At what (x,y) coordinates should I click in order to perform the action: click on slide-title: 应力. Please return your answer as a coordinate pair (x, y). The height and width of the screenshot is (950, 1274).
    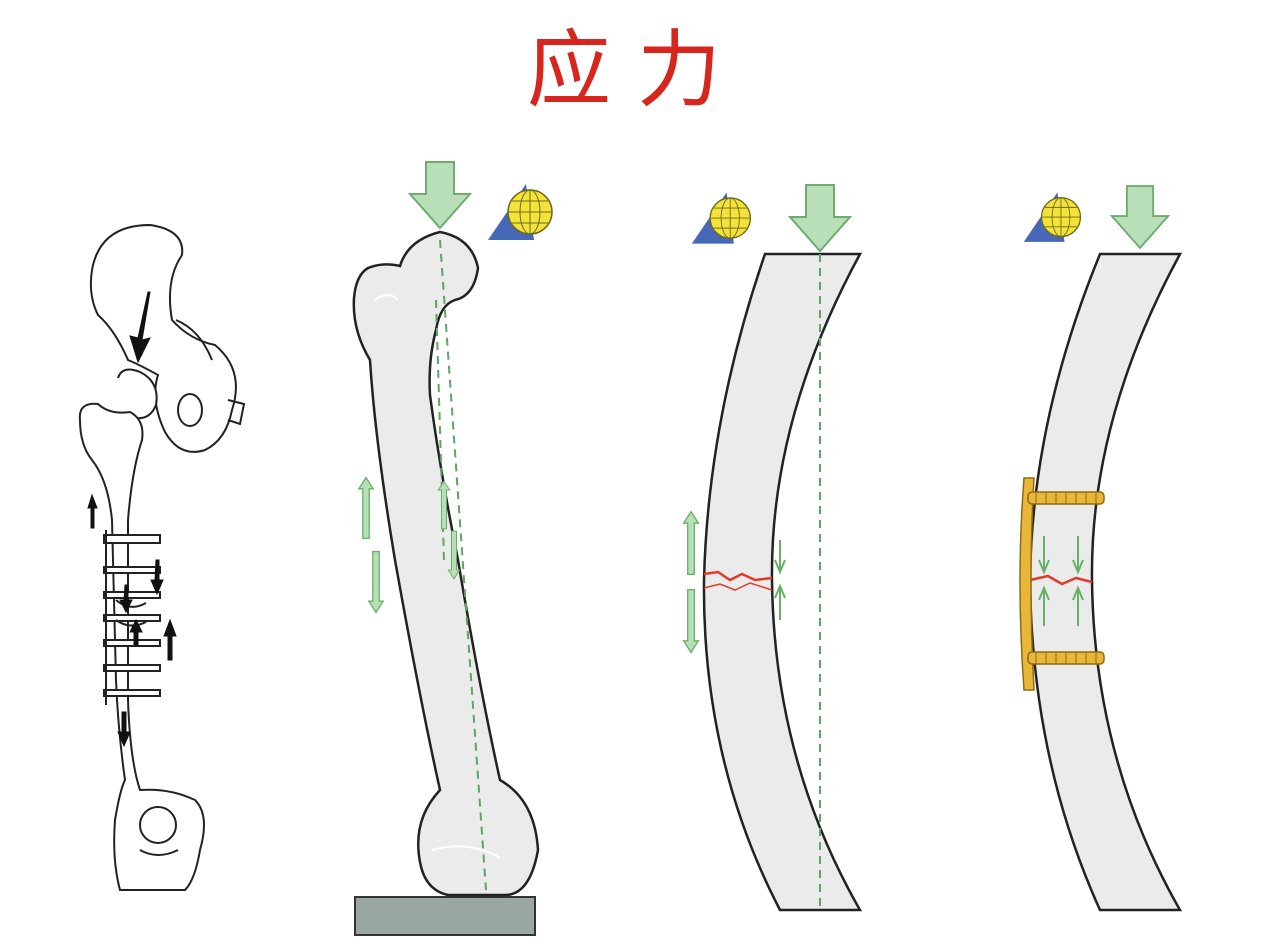
    Looking at the image, I should click on (636, 70).